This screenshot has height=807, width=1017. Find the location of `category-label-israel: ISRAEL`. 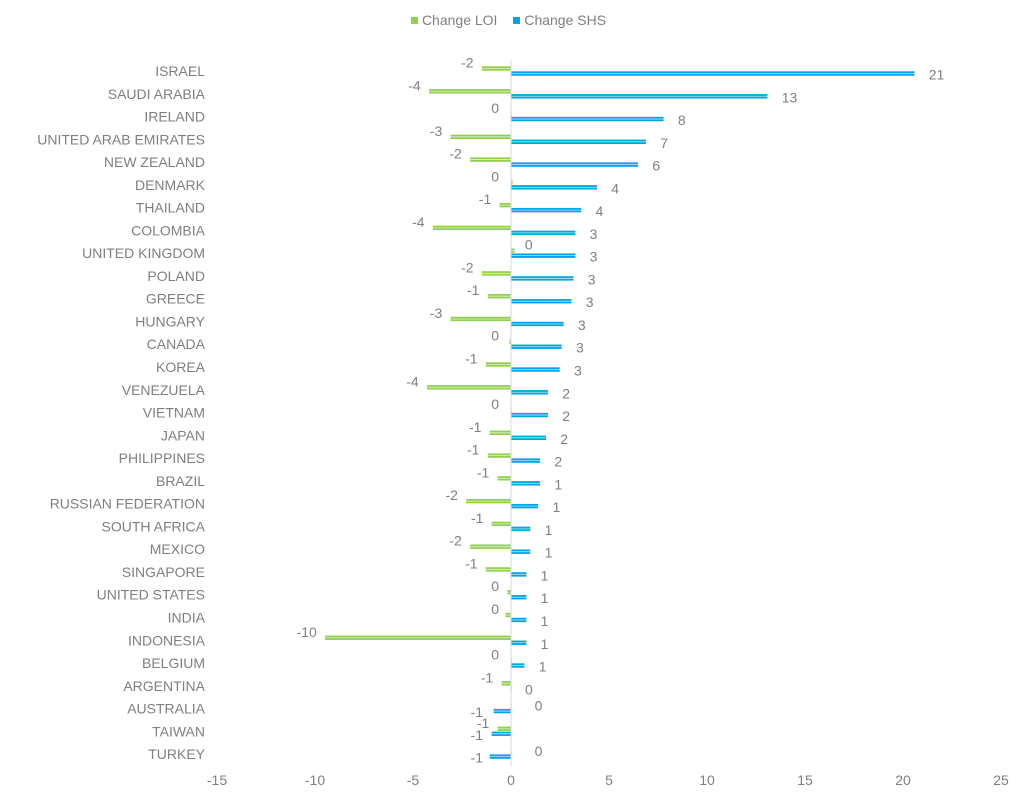

category-label-israel: ISRAEL is located at coordinates (180, 71).